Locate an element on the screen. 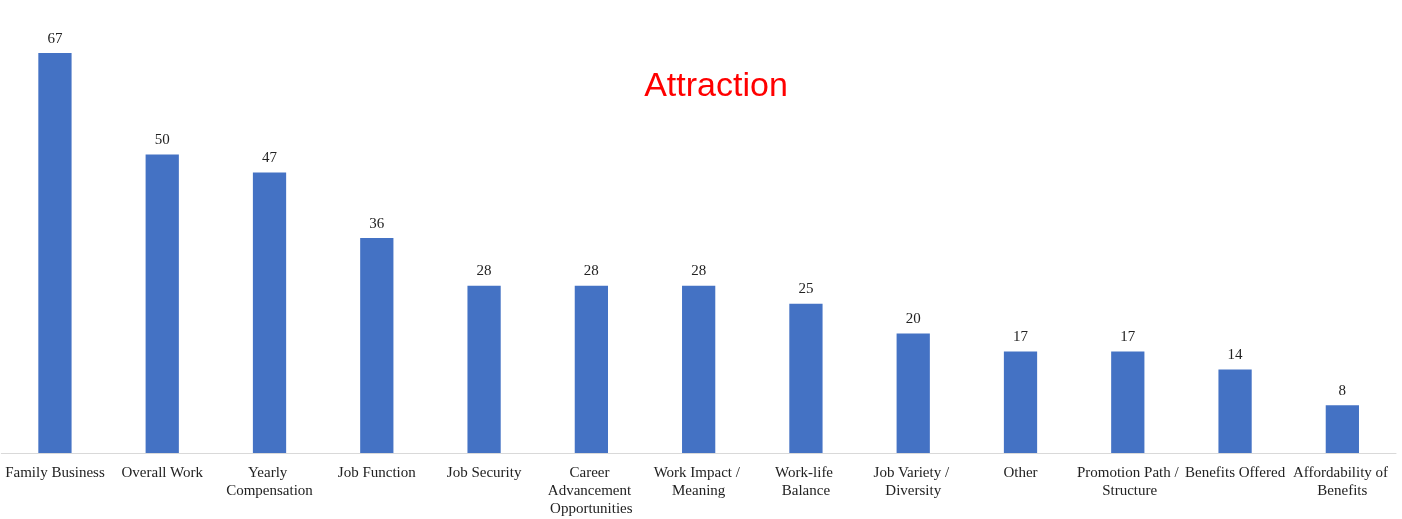 Image resolution: width=1402 pixels, height=519 pixels. x-tick-label: Yearly Compensation is located at coordinates (270, 481).